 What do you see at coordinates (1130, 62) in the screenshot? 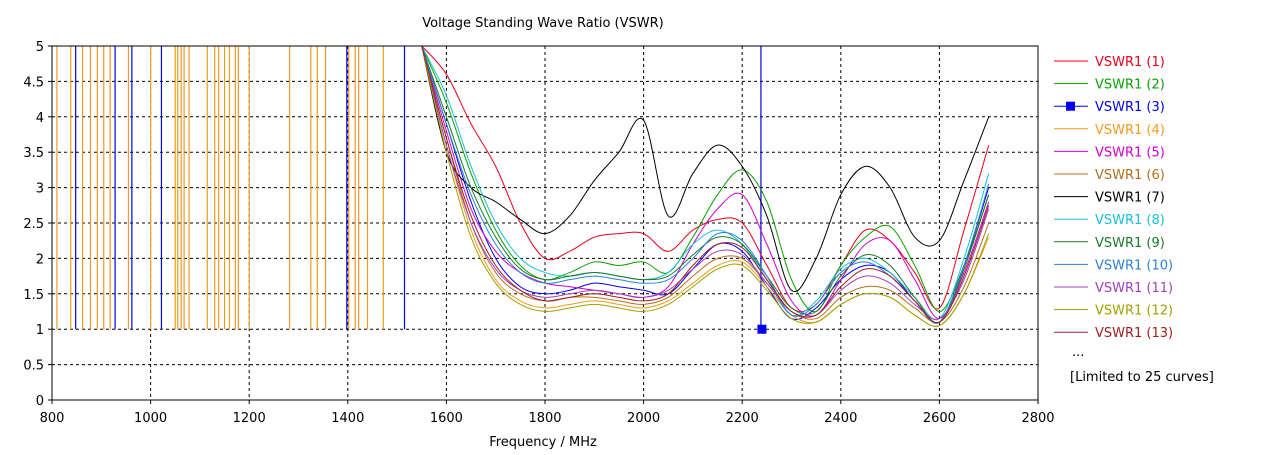
I see `legend-label: VSWR1 (1)` at bounding box center [1130, 62].